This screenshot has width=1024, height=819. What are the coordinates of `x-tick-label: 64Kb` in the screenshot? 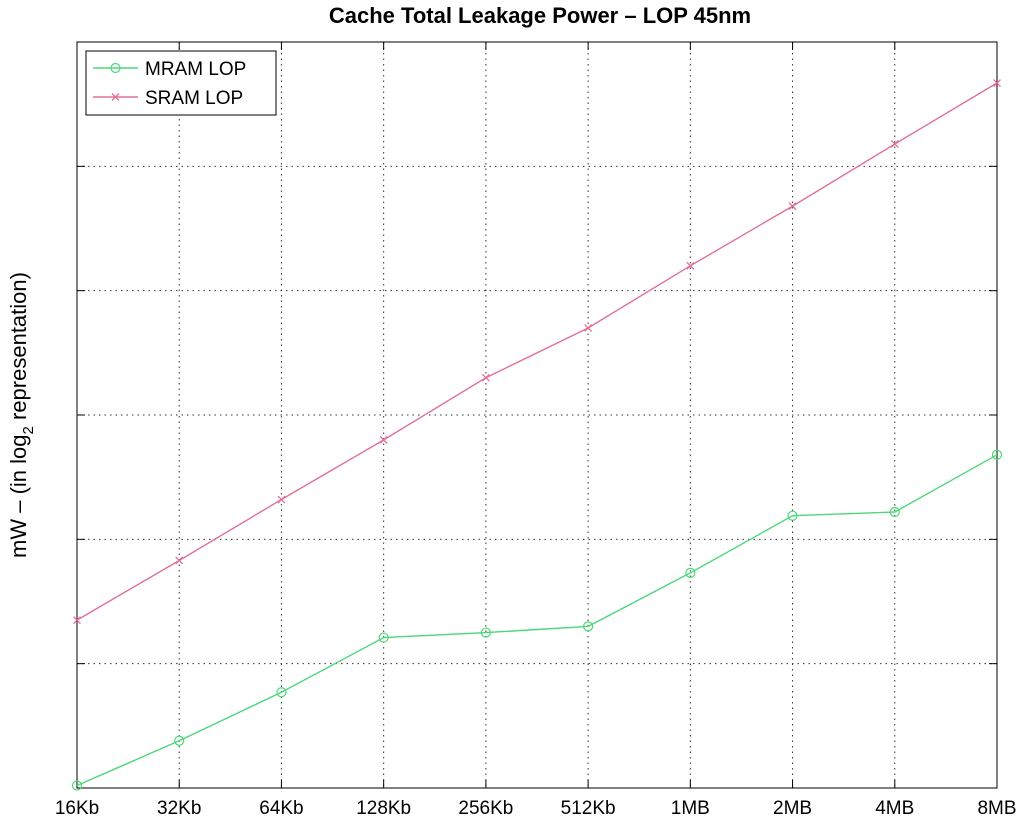 It's located at (281, 808).